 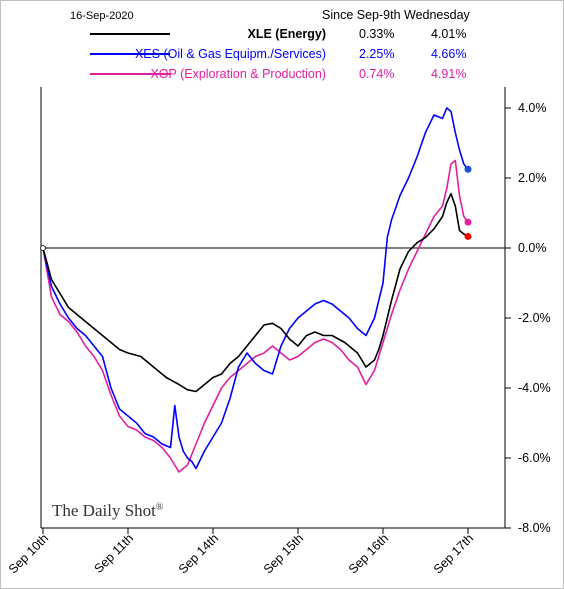 I want to click on y-ticks: 4.0% 2.0% 0.0% -2.0% -4.0% -6.0% -8.0%, so click(x=528, y=318).